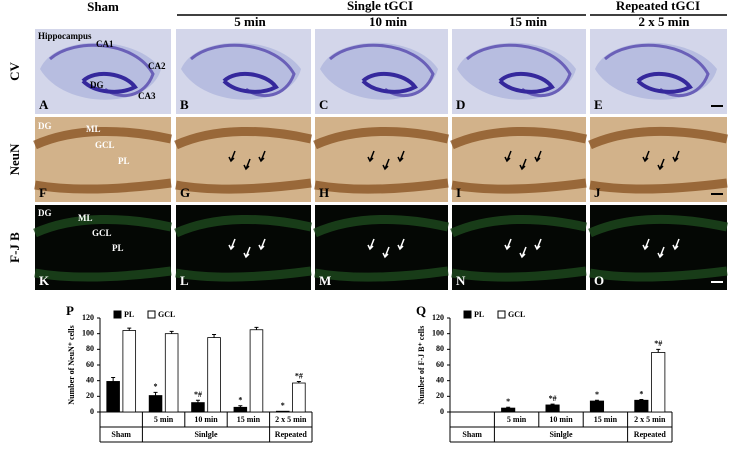  What do you see at coordinates (117, 314) in the screenshot?
I see `legend-swatch` at bounding box center [117, 314].